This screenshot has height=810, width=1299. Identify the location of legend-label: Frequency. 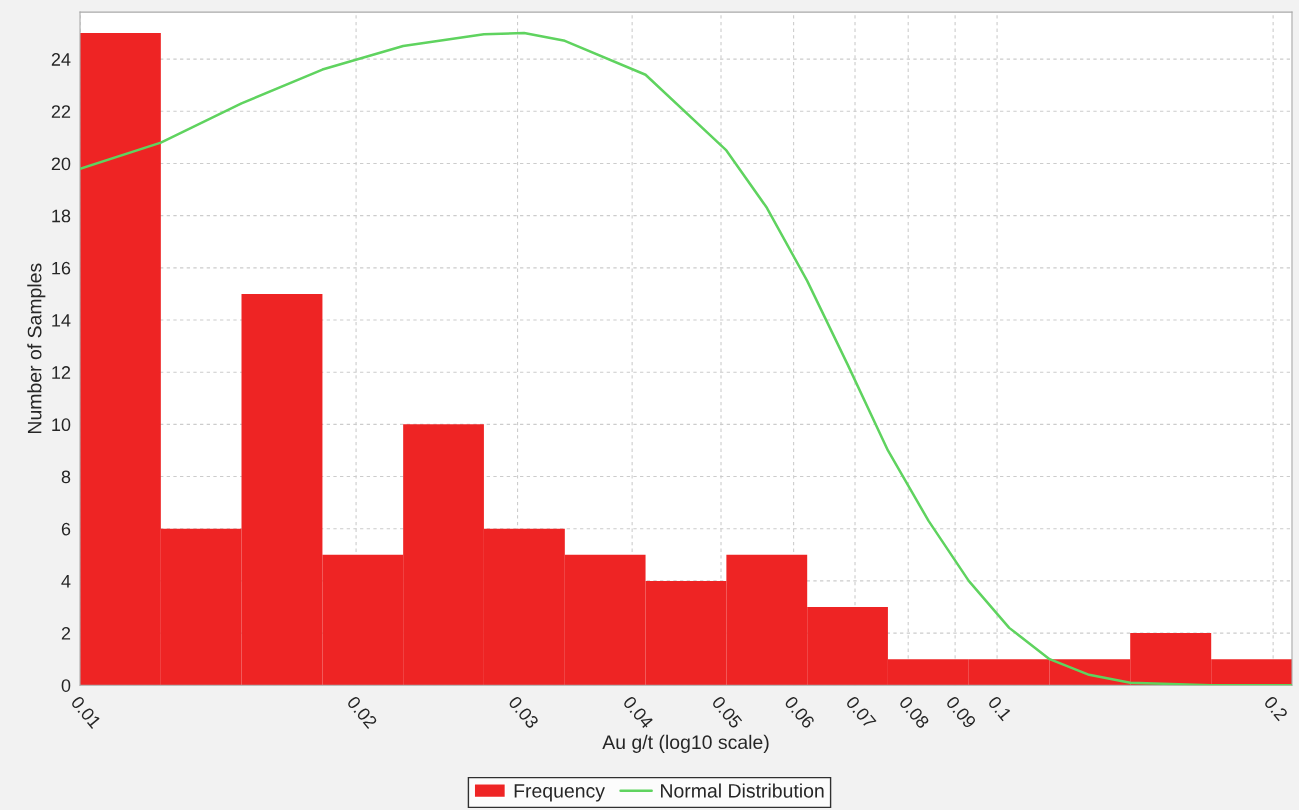
(559, 793).